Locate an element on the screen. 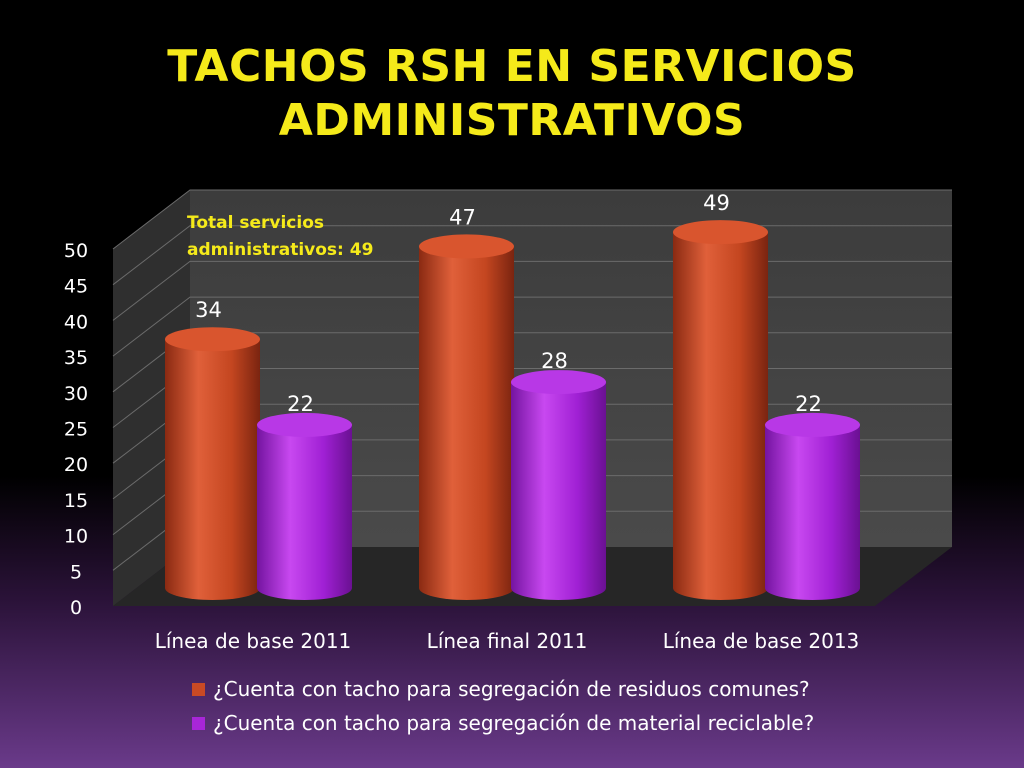  chart-annotation: Total servicios administrativos: 49 is located at coordinates (280, 237).